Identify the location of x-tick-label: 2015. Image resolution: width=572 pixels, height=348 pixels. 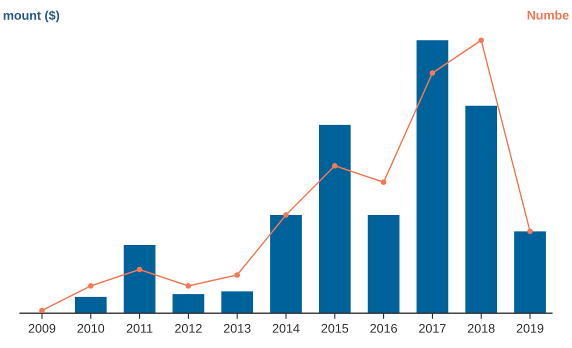
(335, 328).